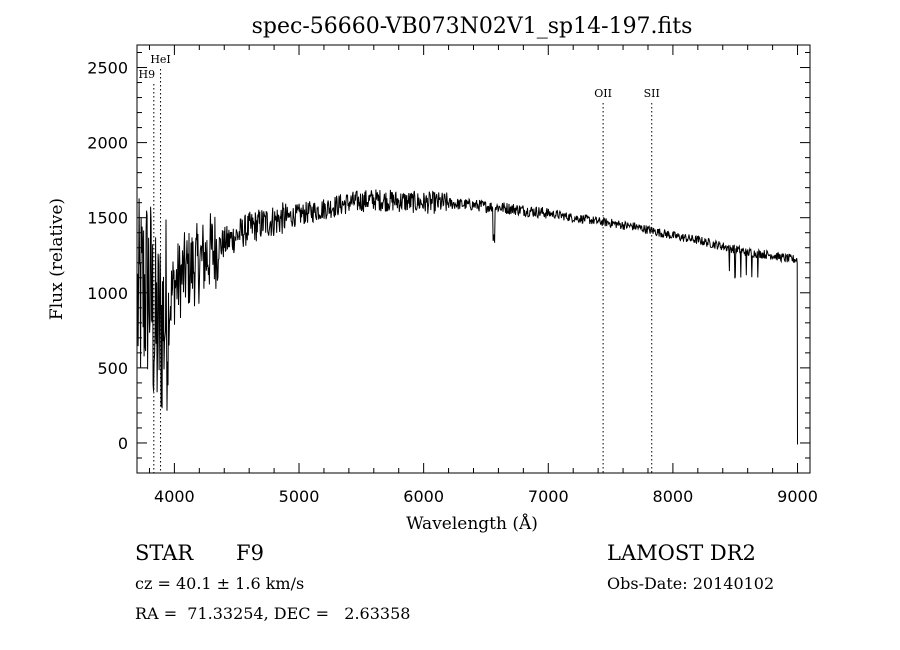 This screenshot has height=650, width=900. Describe the element at coordinates (548, 496) in the screenshot. I see `x-tick-label: 7000` at that location.